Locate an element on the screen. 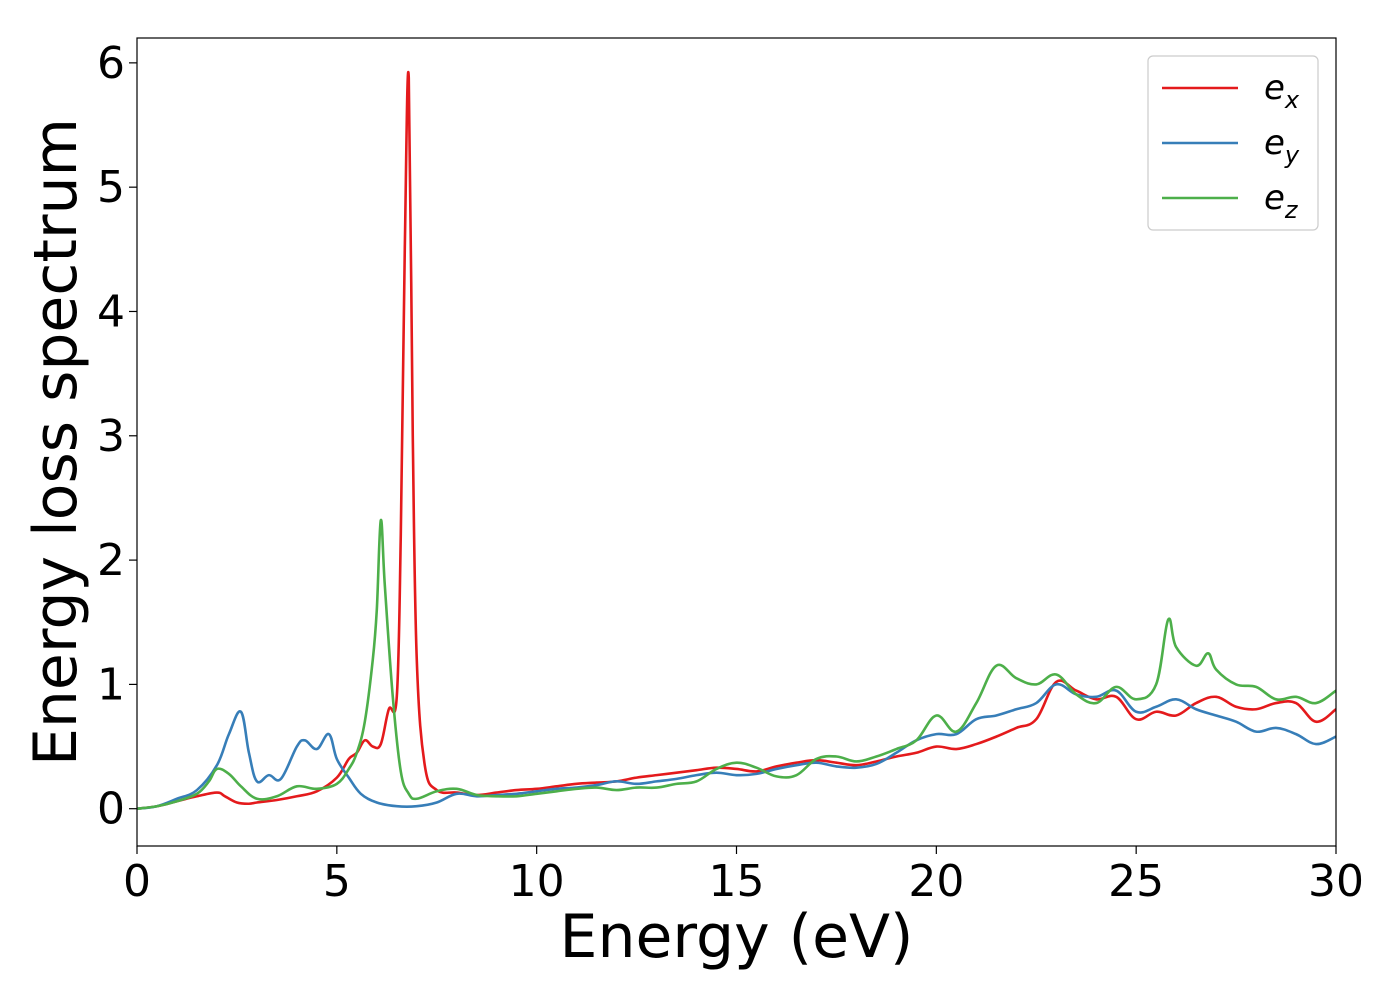 The image size is (1400, 1004). y-tick-label: 6 is located at coordinates (111, 63).